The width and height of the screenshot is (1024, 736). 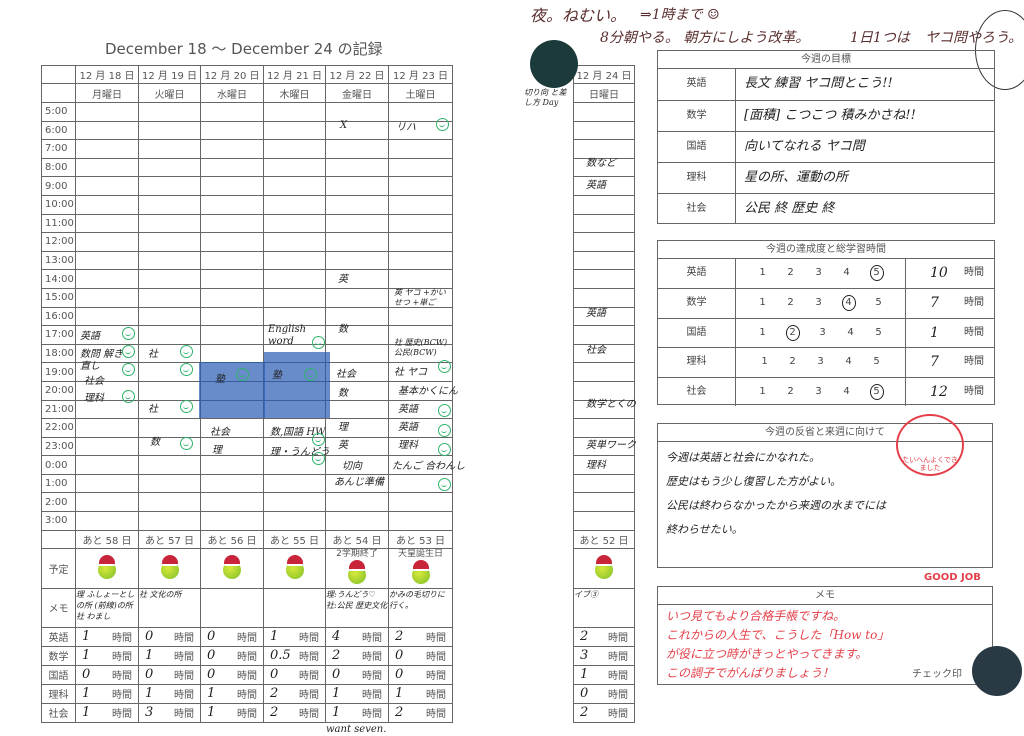 What do you see at coordinates (298, 432) in the screenshot?
I see `handwritten-note: 数,国語 HW` at bounding box center [298, 432].